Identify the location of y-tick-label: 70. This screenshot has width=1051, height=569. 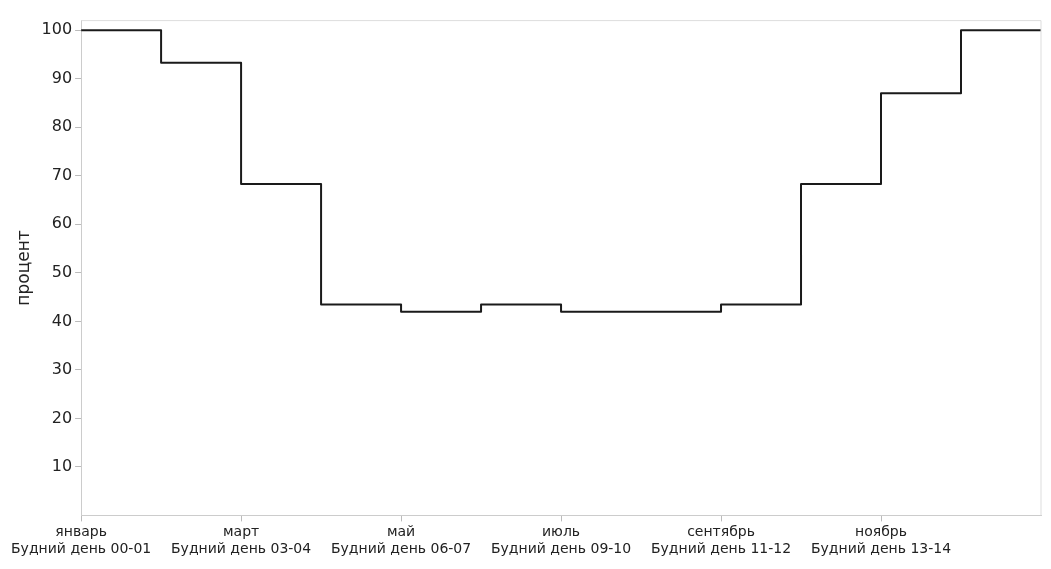
(62, 174).